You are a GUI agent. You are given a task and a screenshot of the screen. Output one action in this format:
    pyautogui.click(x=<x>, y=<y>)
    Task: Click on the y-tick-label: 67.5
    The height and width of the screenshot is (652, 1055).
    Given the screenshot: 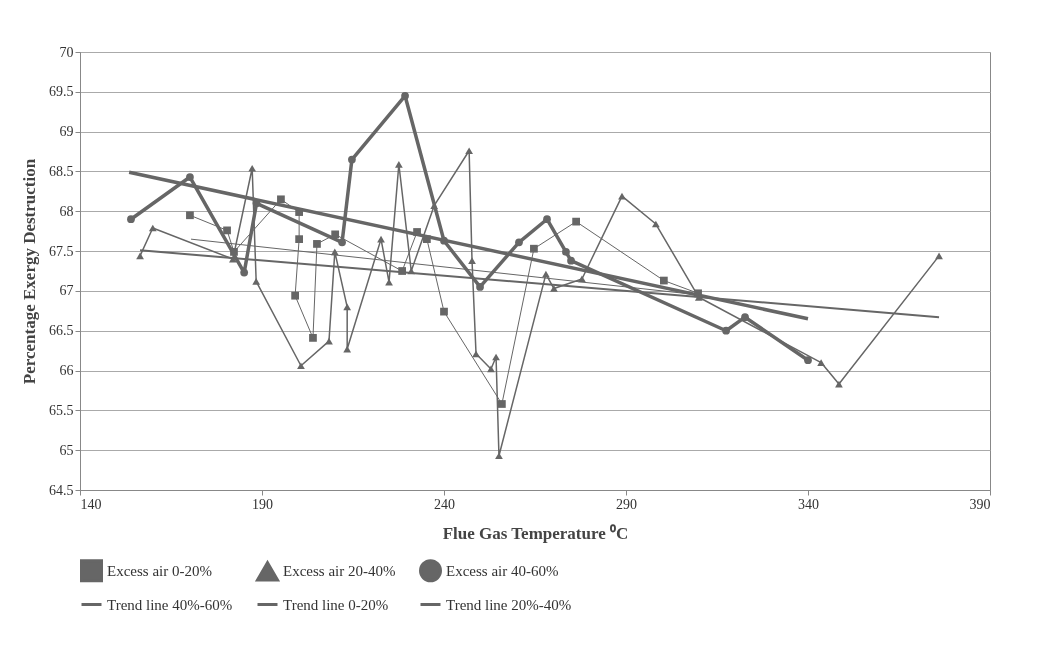 What is the action you would take?
    pyautogui.click(x=61, y=251)
    